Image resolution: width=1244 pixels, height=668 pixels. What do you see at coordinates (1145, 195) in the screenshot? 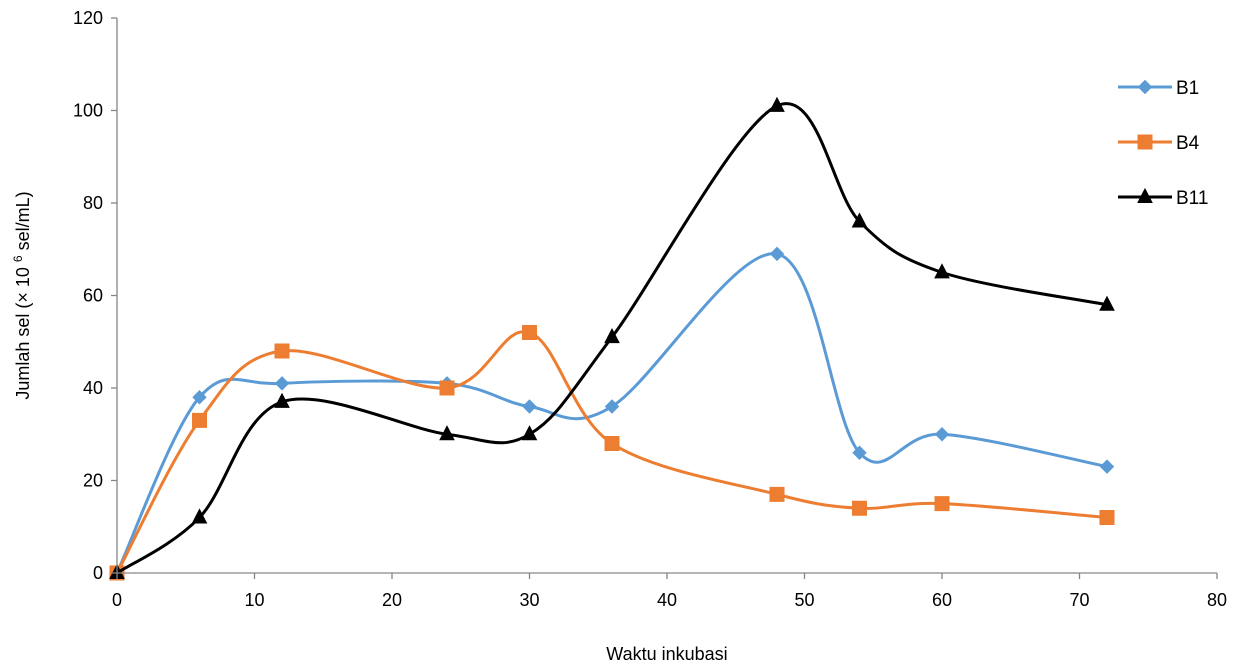
I see `legend-marker-b11` at bounding box center [1145, 195].